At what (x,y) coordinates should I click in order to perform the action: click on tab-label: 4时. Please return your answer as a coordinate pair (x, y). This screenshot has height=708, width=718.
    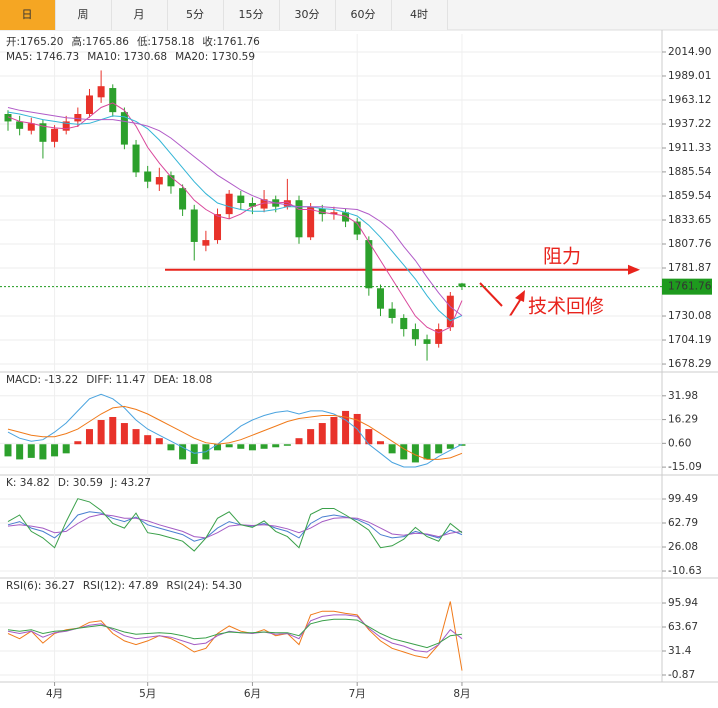
    Looking at the image, I should click on (419, 14).